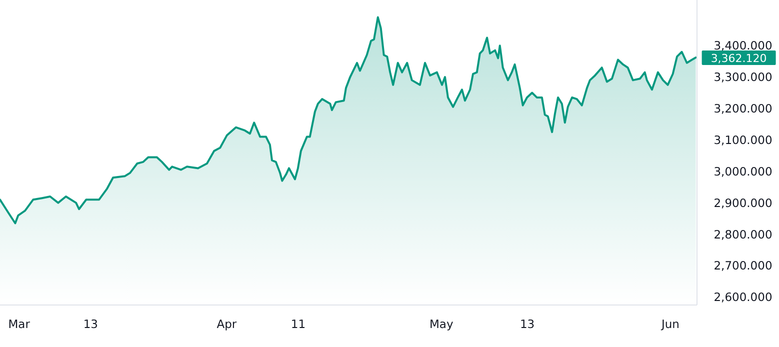  Describe the element at coordinates (743, 203) in the screenshot. I see `y-tick-label: 2,900.000` at that location.